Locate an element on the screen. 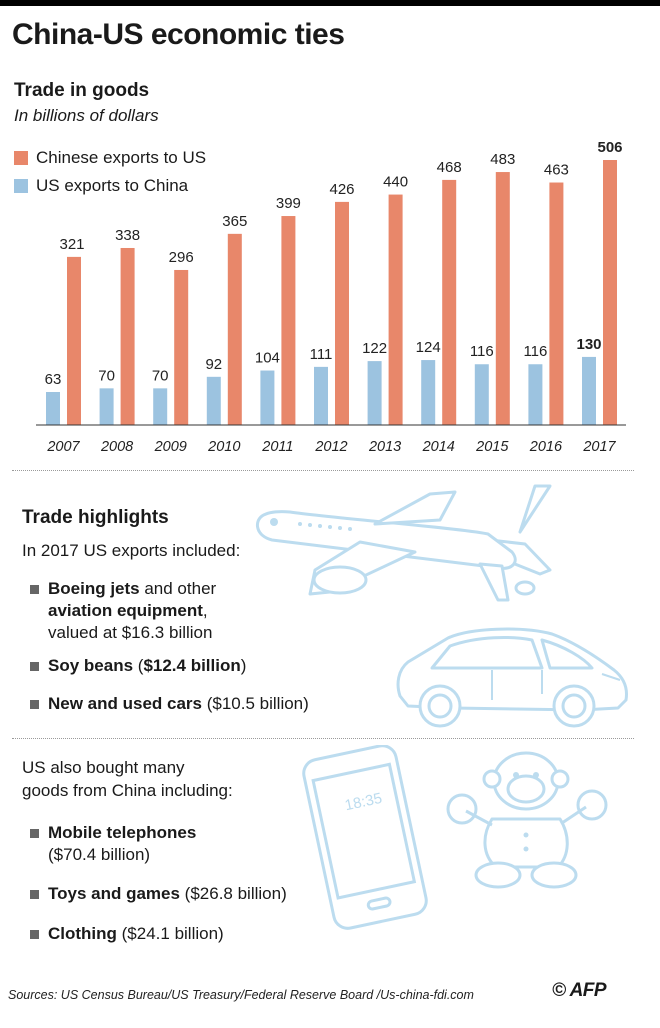 The image size is (660, 1028). imports-intro-line2: goods from China including: is located at coordinates (127, 790).